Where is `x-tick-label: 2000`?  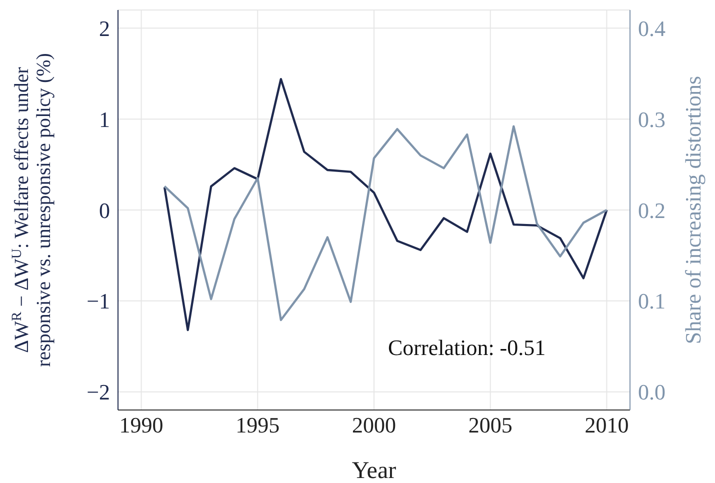 x-tick-label: 2000 is located at coordinates (374, 425).